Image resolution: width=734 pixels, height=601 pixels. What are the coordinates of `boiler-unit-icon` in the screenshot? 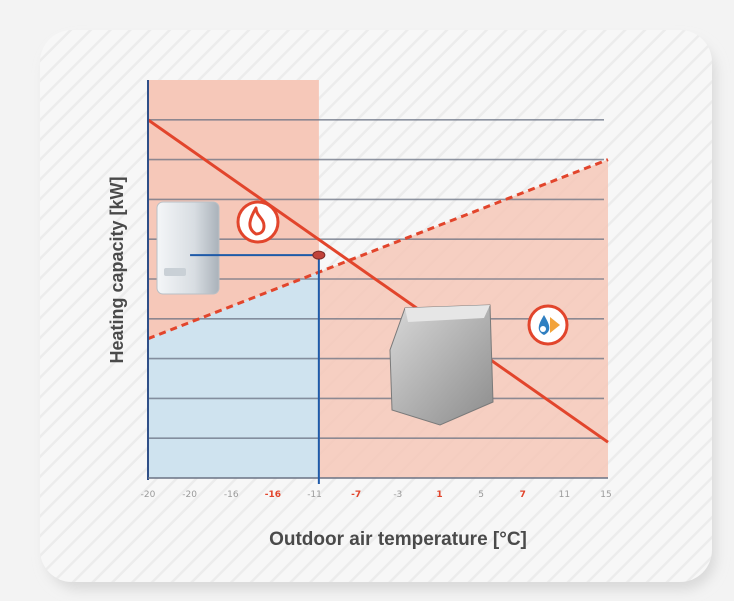 It's located at (188, 248).